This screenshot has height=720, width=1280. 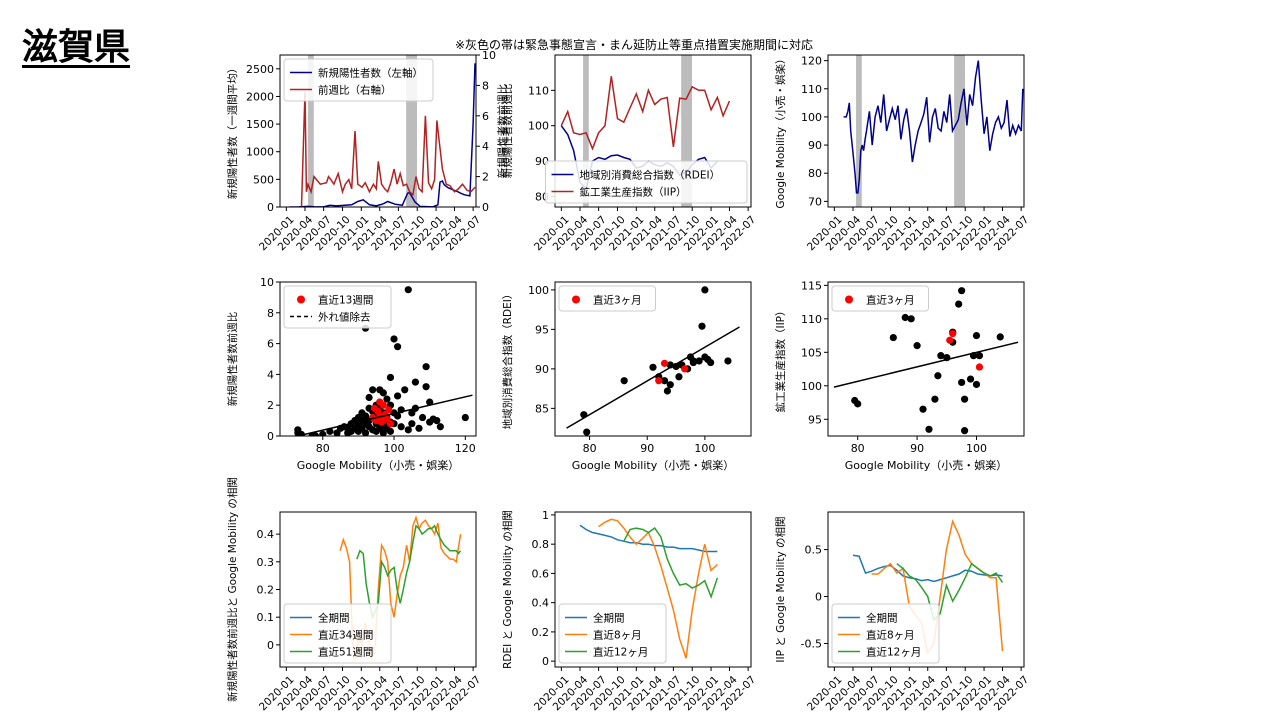 I want to click on legend-label: 直近8ヶ月, so click(x=617, y=635).